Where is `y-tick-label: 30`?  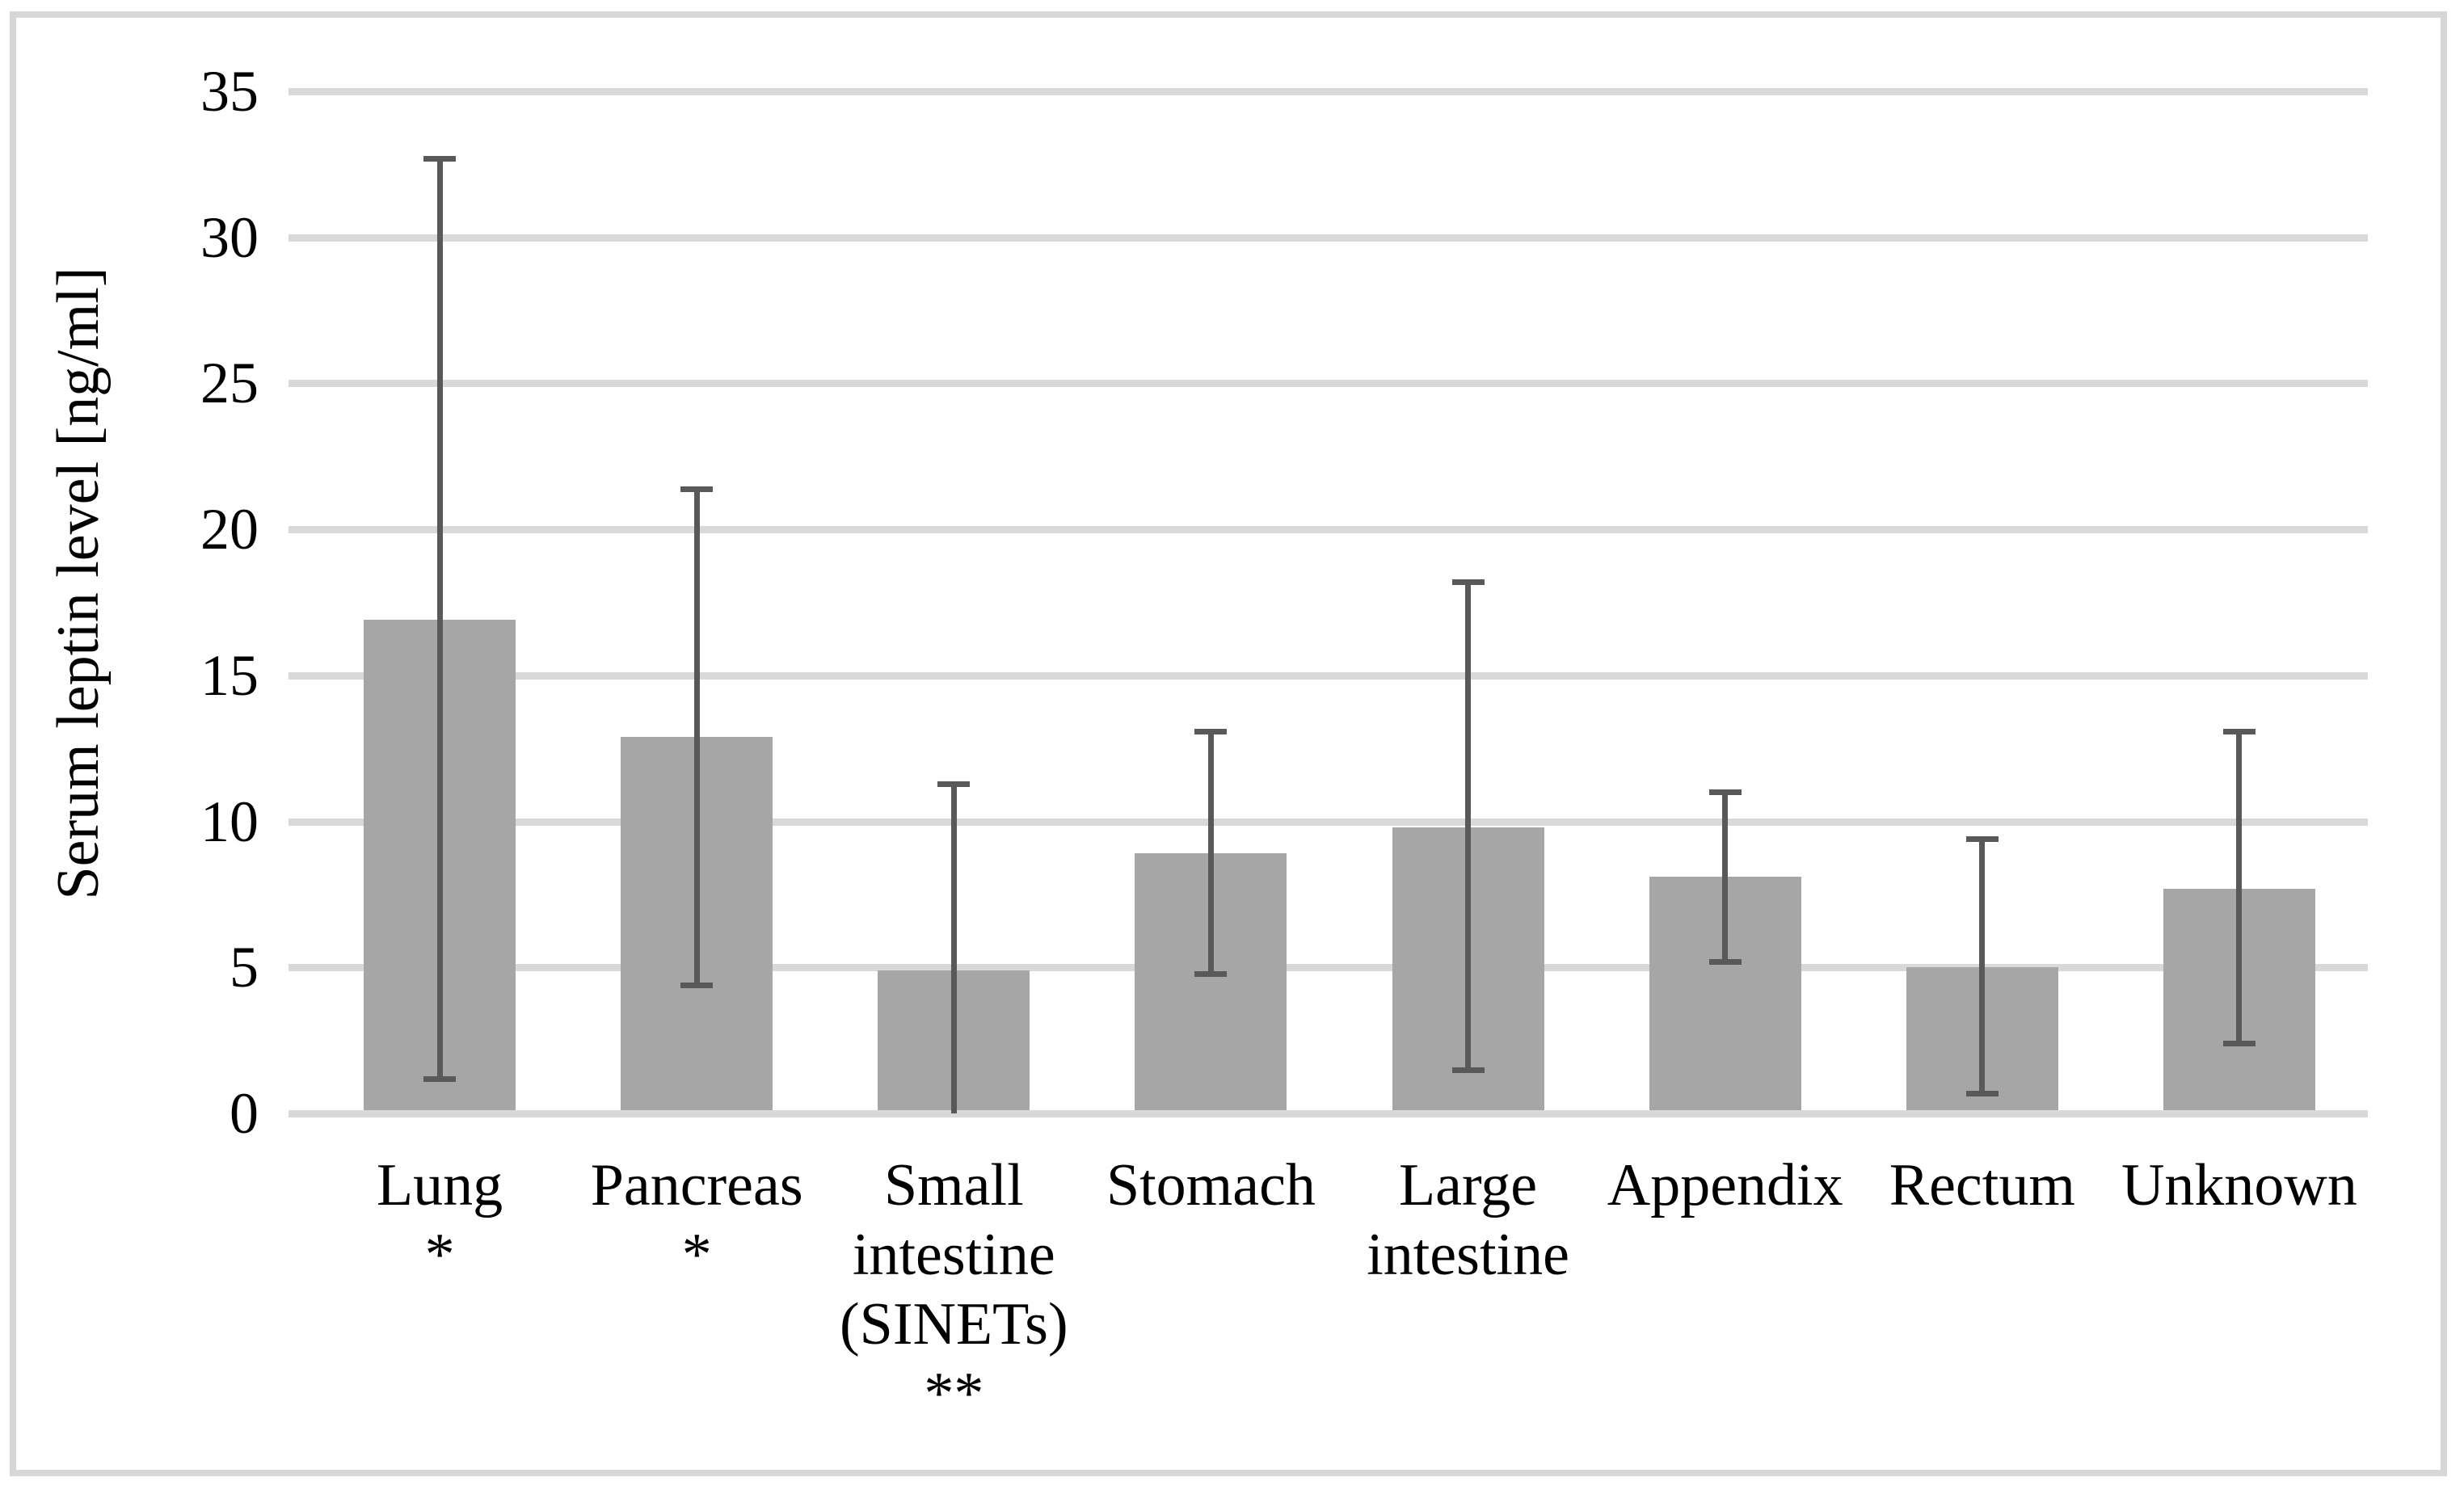 y-tick-label: 30 is located at coordinates (229, 237).